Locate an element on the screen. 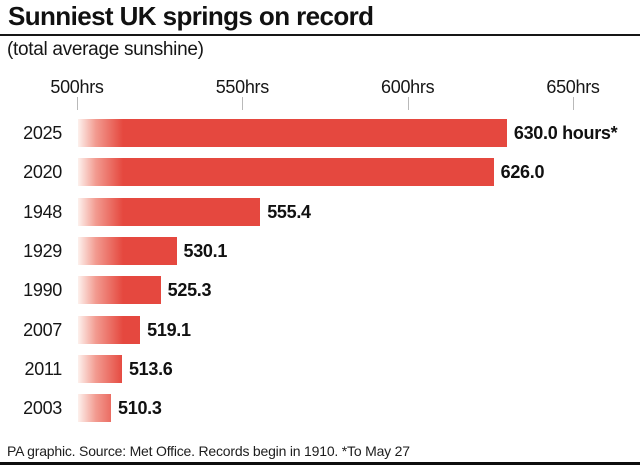 The image size is (640, 470). value-label: 525.3 is located at coordinates (189, 290).